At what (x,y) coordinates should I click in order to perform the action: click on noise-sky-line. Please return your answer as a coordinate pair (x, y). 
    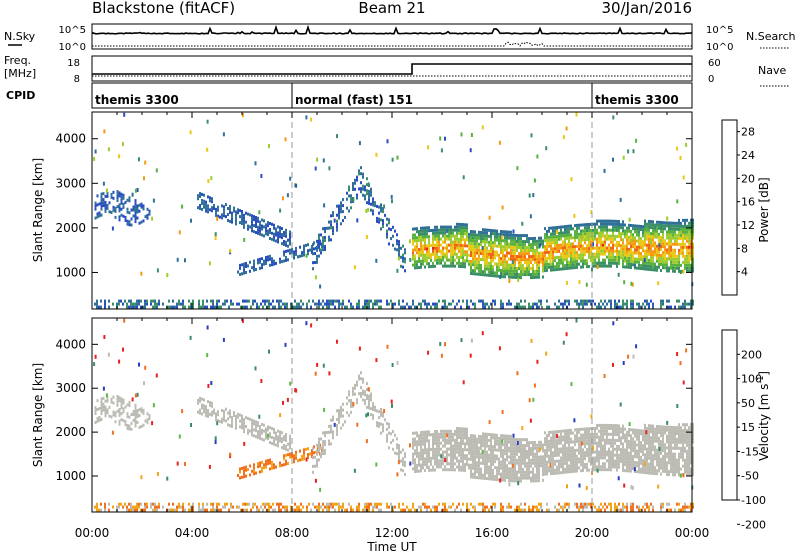
    Looking at the image, I should click on (391, 29).